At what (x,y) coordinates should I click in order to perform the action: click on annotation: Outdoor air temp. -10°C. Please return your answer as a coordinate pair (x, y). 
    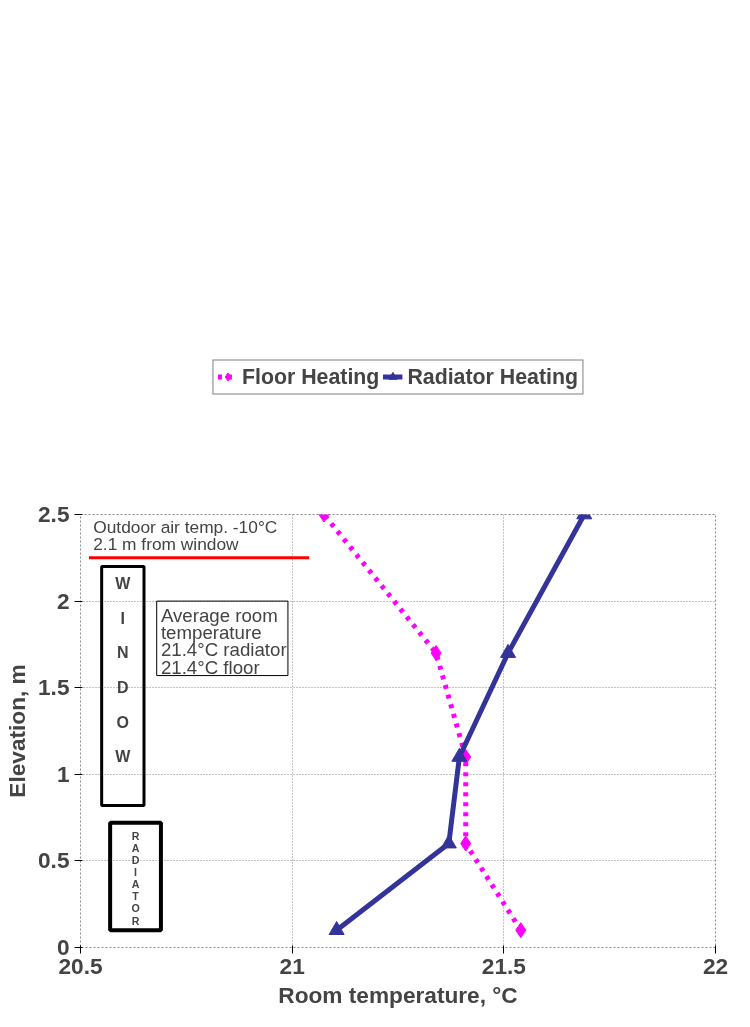
    Looking at the image, I should click on (185, 527).